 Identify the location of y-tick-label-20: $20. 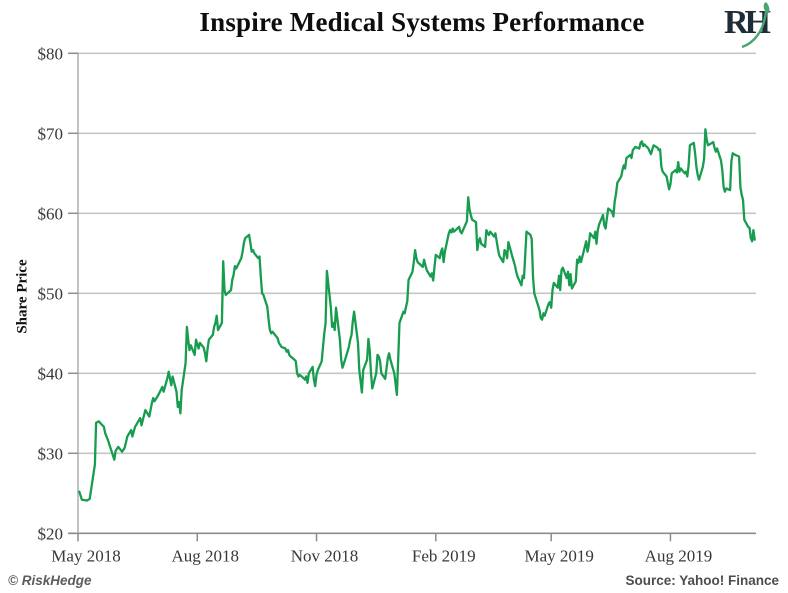
(51, 533).